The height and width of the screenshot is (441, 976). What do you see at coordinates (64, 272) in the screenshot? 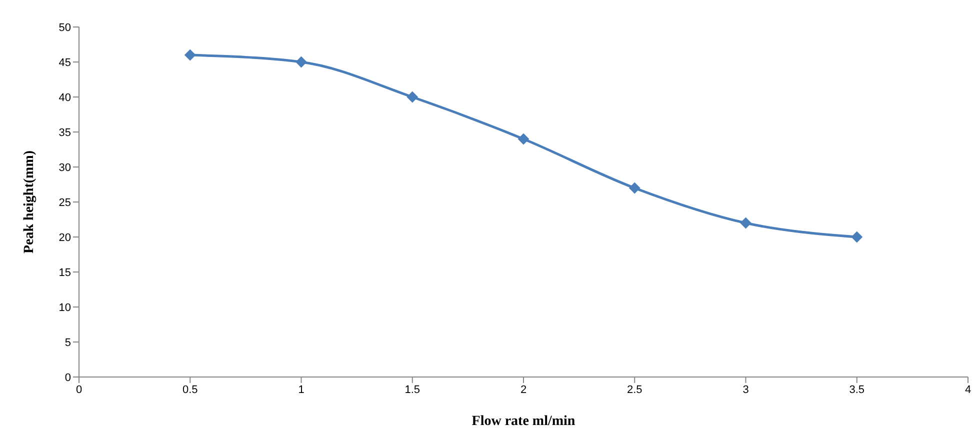
I see `y-tick-label: 15` at bounding box center [64, 272].